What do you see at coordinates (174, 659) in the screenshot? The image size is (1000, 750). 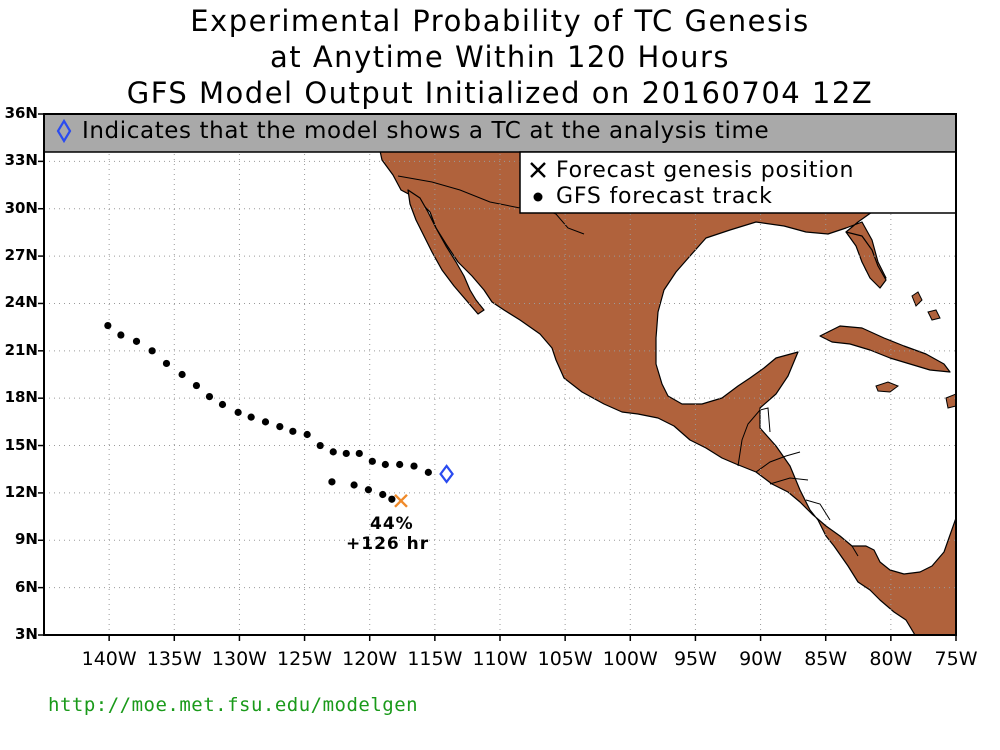 I see `x-tick-label: 135W` at bounding box center [174, 659].